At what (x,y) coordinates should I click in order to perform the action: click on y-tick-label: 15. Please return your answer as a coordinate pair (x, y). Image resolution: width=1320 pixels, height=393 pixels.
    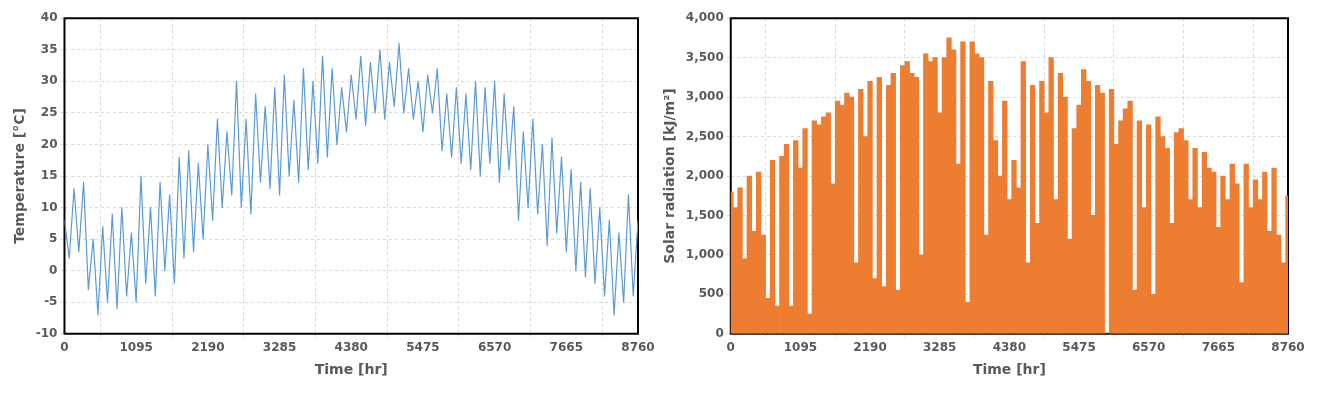
    Looking at the image, I should click on (49, 175).